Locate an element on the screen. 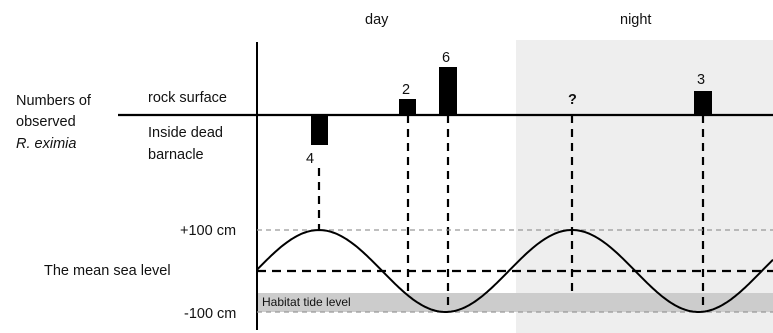 The height and width of the screenshot is (333, 773). inside-label-line2: barnacle is located at coordinates (176, 155).